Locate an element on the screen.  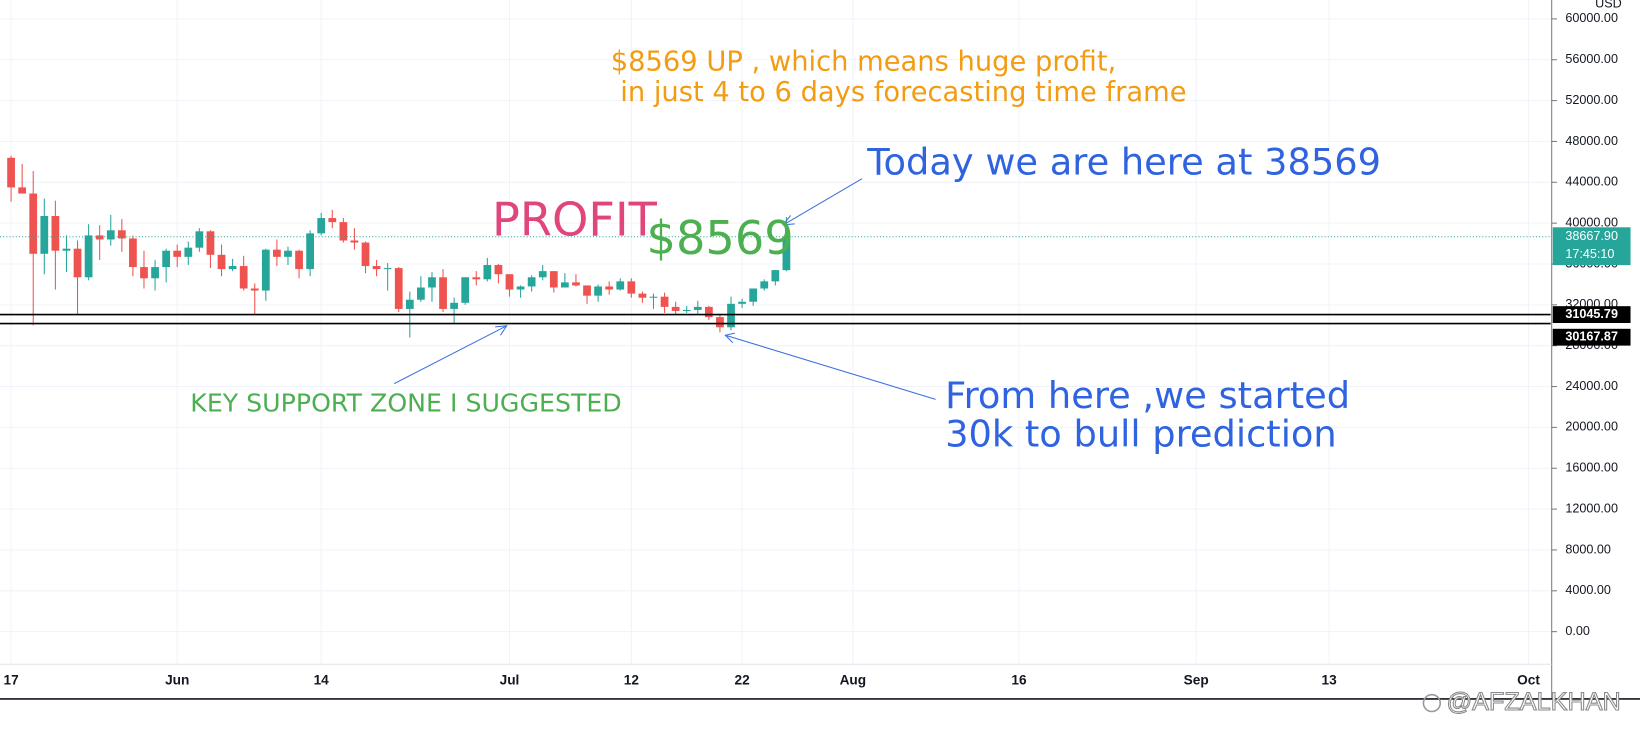
annotation: PROFIT is located at coordinates (575, 219).